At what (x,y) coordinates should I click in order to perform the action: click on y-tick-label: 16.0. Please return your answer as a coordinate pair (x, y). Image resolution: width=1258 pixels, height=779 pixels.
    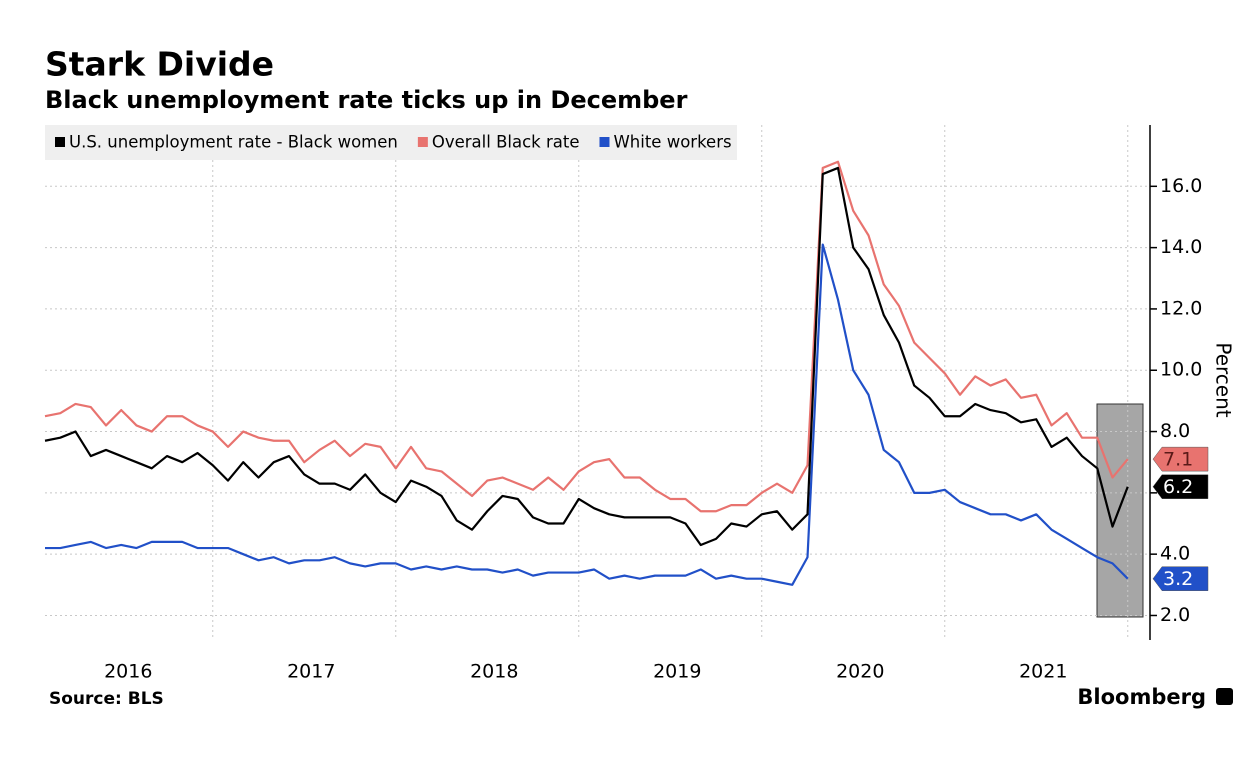
    Looking at the image, I should click on (1181, 186).